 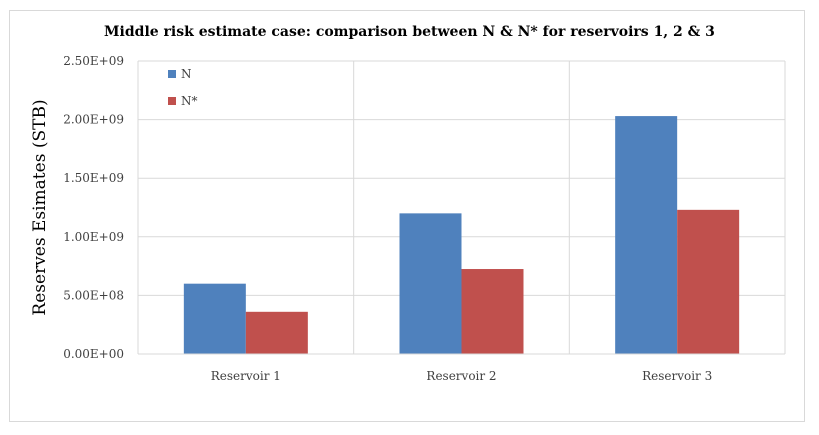 I want to click on bar-N*-reservoir-2, so click(x=492, y=311).